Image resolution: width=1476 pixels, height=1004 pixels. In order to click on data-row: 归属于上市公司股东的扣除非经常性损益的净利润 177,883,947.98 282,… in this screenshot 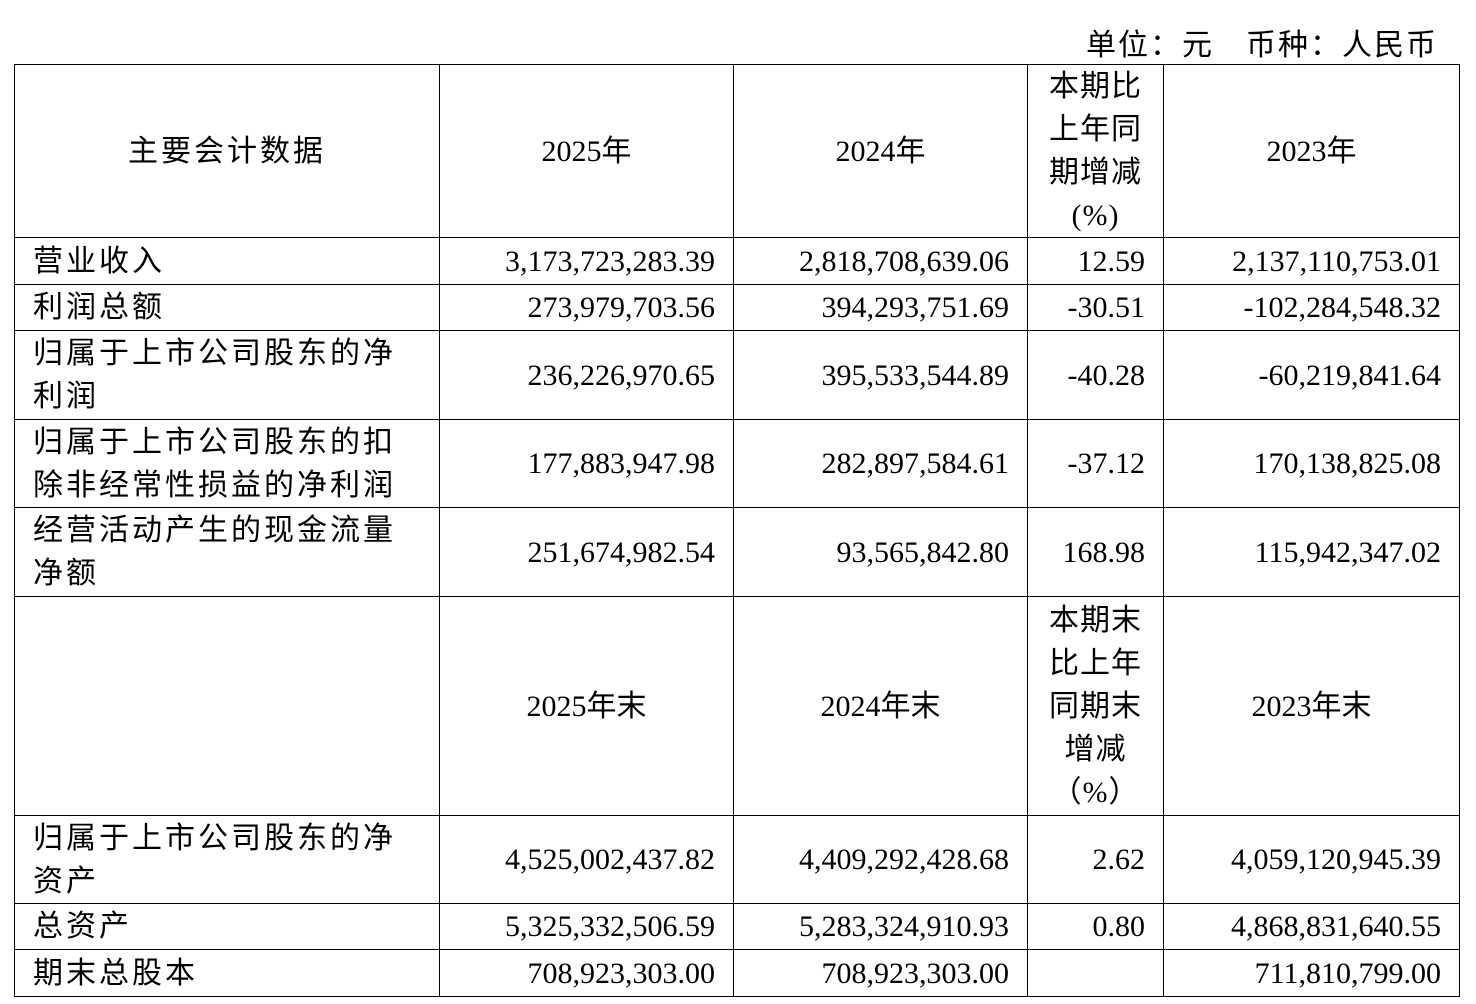, I will do `click(737, 463)`.